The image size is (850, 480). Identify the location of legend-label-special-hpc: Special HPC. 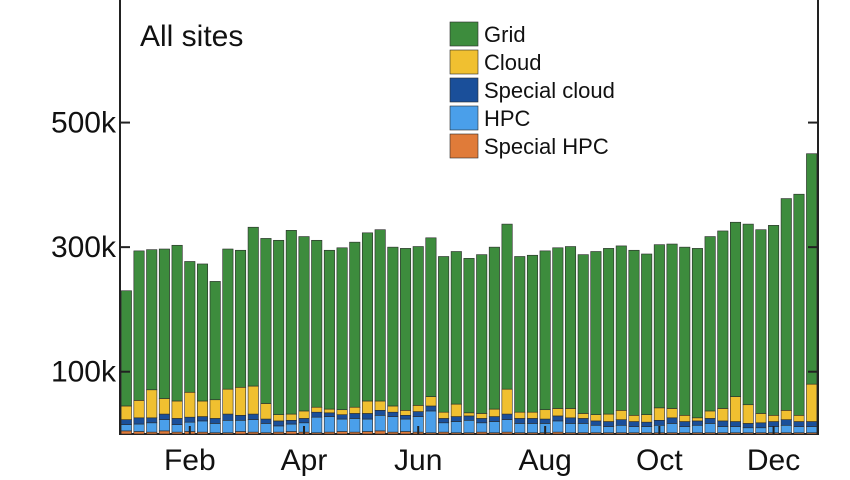
(546, 146).